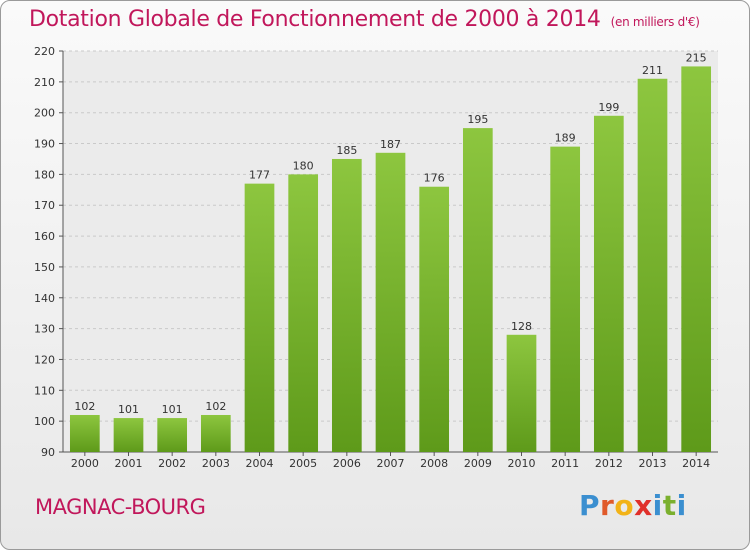  Describe the element at coordinates (44, 174) in the screenshot. I see `y-tick-label: 180` at that location.